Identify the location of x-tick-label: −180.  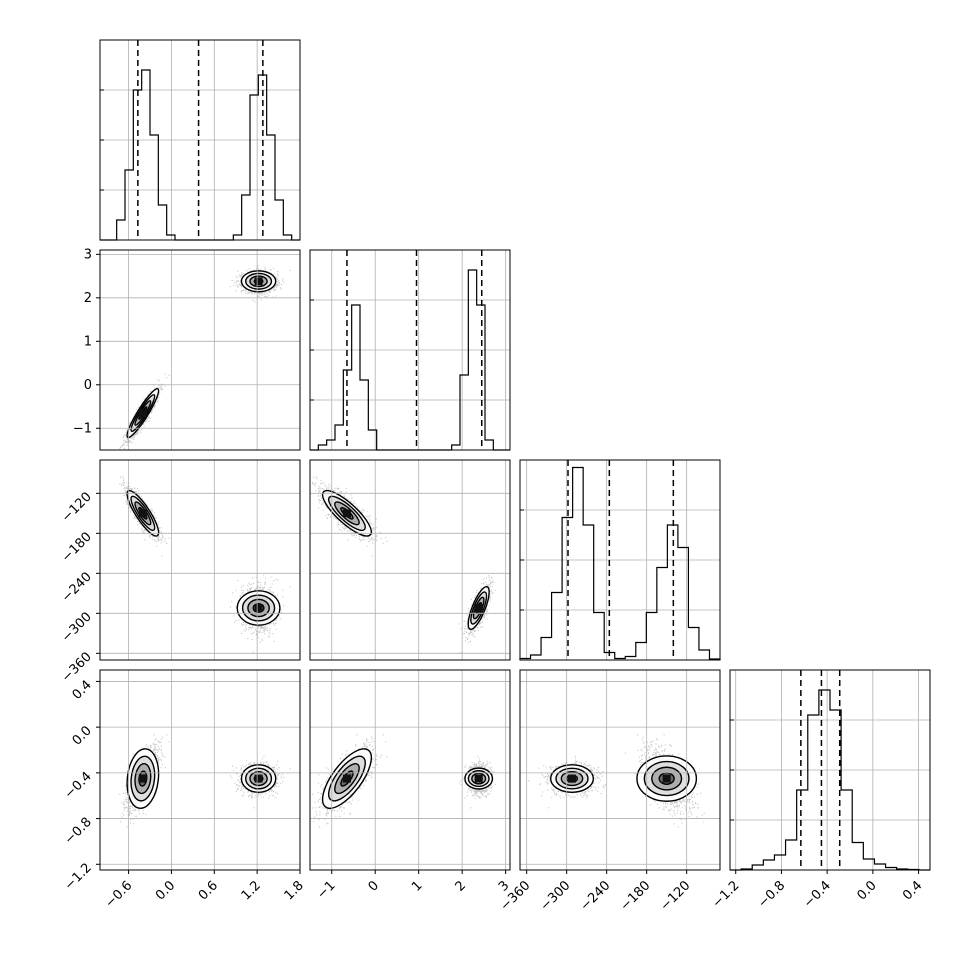
(636, 896).